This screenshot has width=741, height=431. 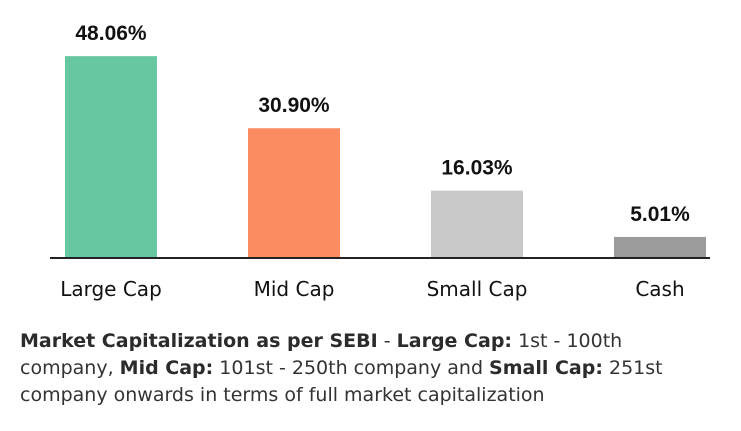 What do you see at coordinates (351, 368) in the screenshot?
I see `footnote-mid-cap-def: 101st - 250th company and` at bounding box center [351, 368].